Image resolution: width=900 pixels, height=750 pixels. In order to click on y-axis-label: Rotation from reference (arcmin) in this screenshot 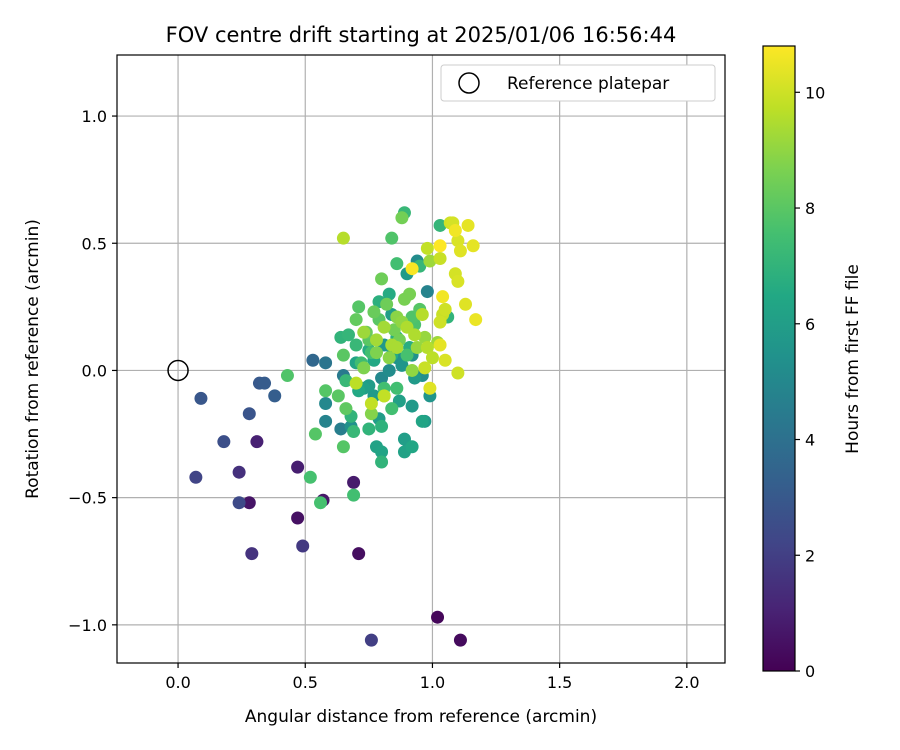, I will do `click(33, 359)`.